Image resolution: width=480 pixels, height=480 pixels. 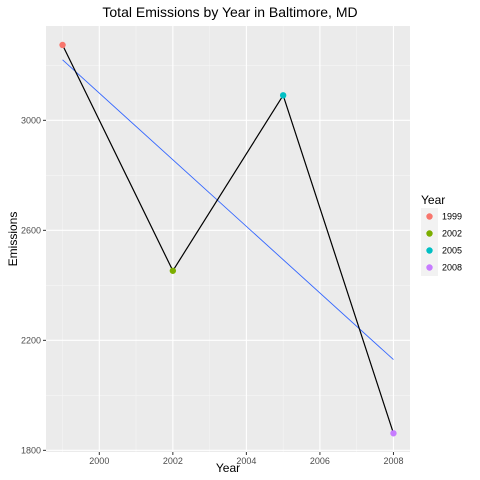 I want to click on legend-label-2002: 2002, so click(x=452, y=234).